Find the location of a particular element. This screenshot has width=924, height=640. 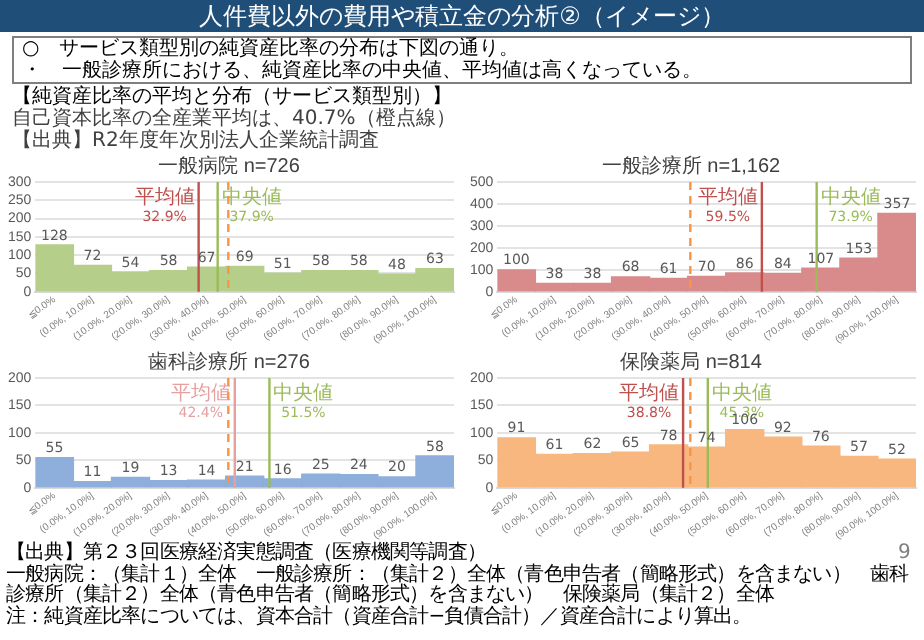

text: 注：純資産比率については、資本合計（資産合計−負債合計）／資産合計により算出。 is located at coordinates (380, 616).